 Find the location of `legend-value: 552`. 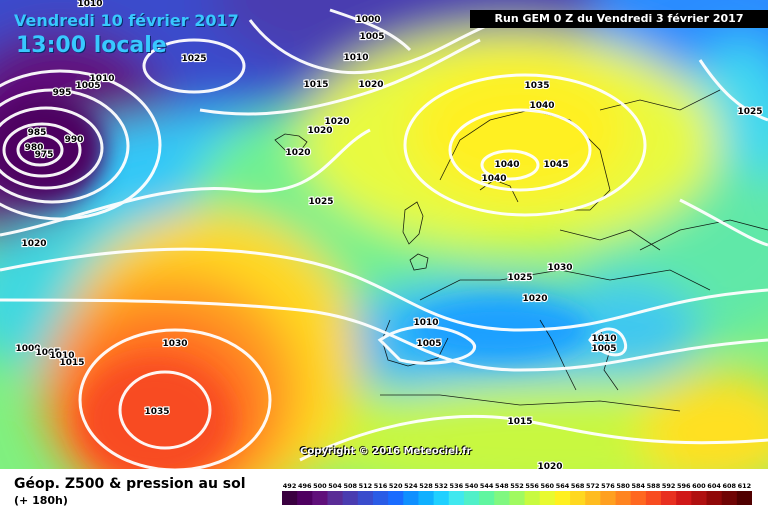

legend-value: 552 is located at coordinates (517, 486).